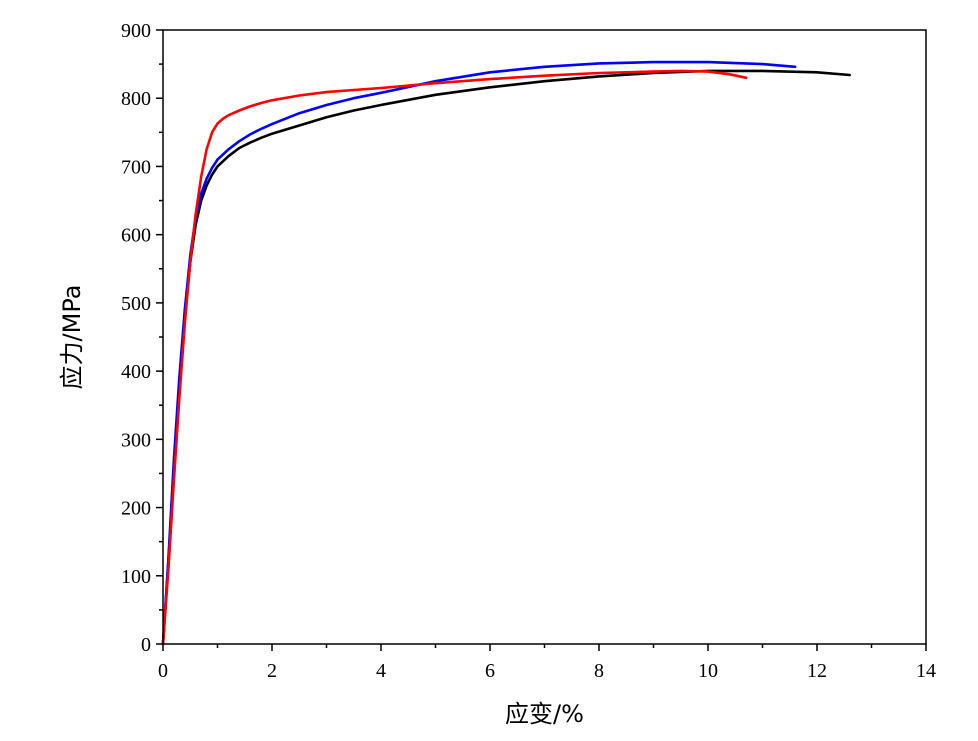  What do you see at coordinates (72, 337) in the screenshot?
I see `y-axis-title: 应力/MPa` at bounding box center [72, 337].